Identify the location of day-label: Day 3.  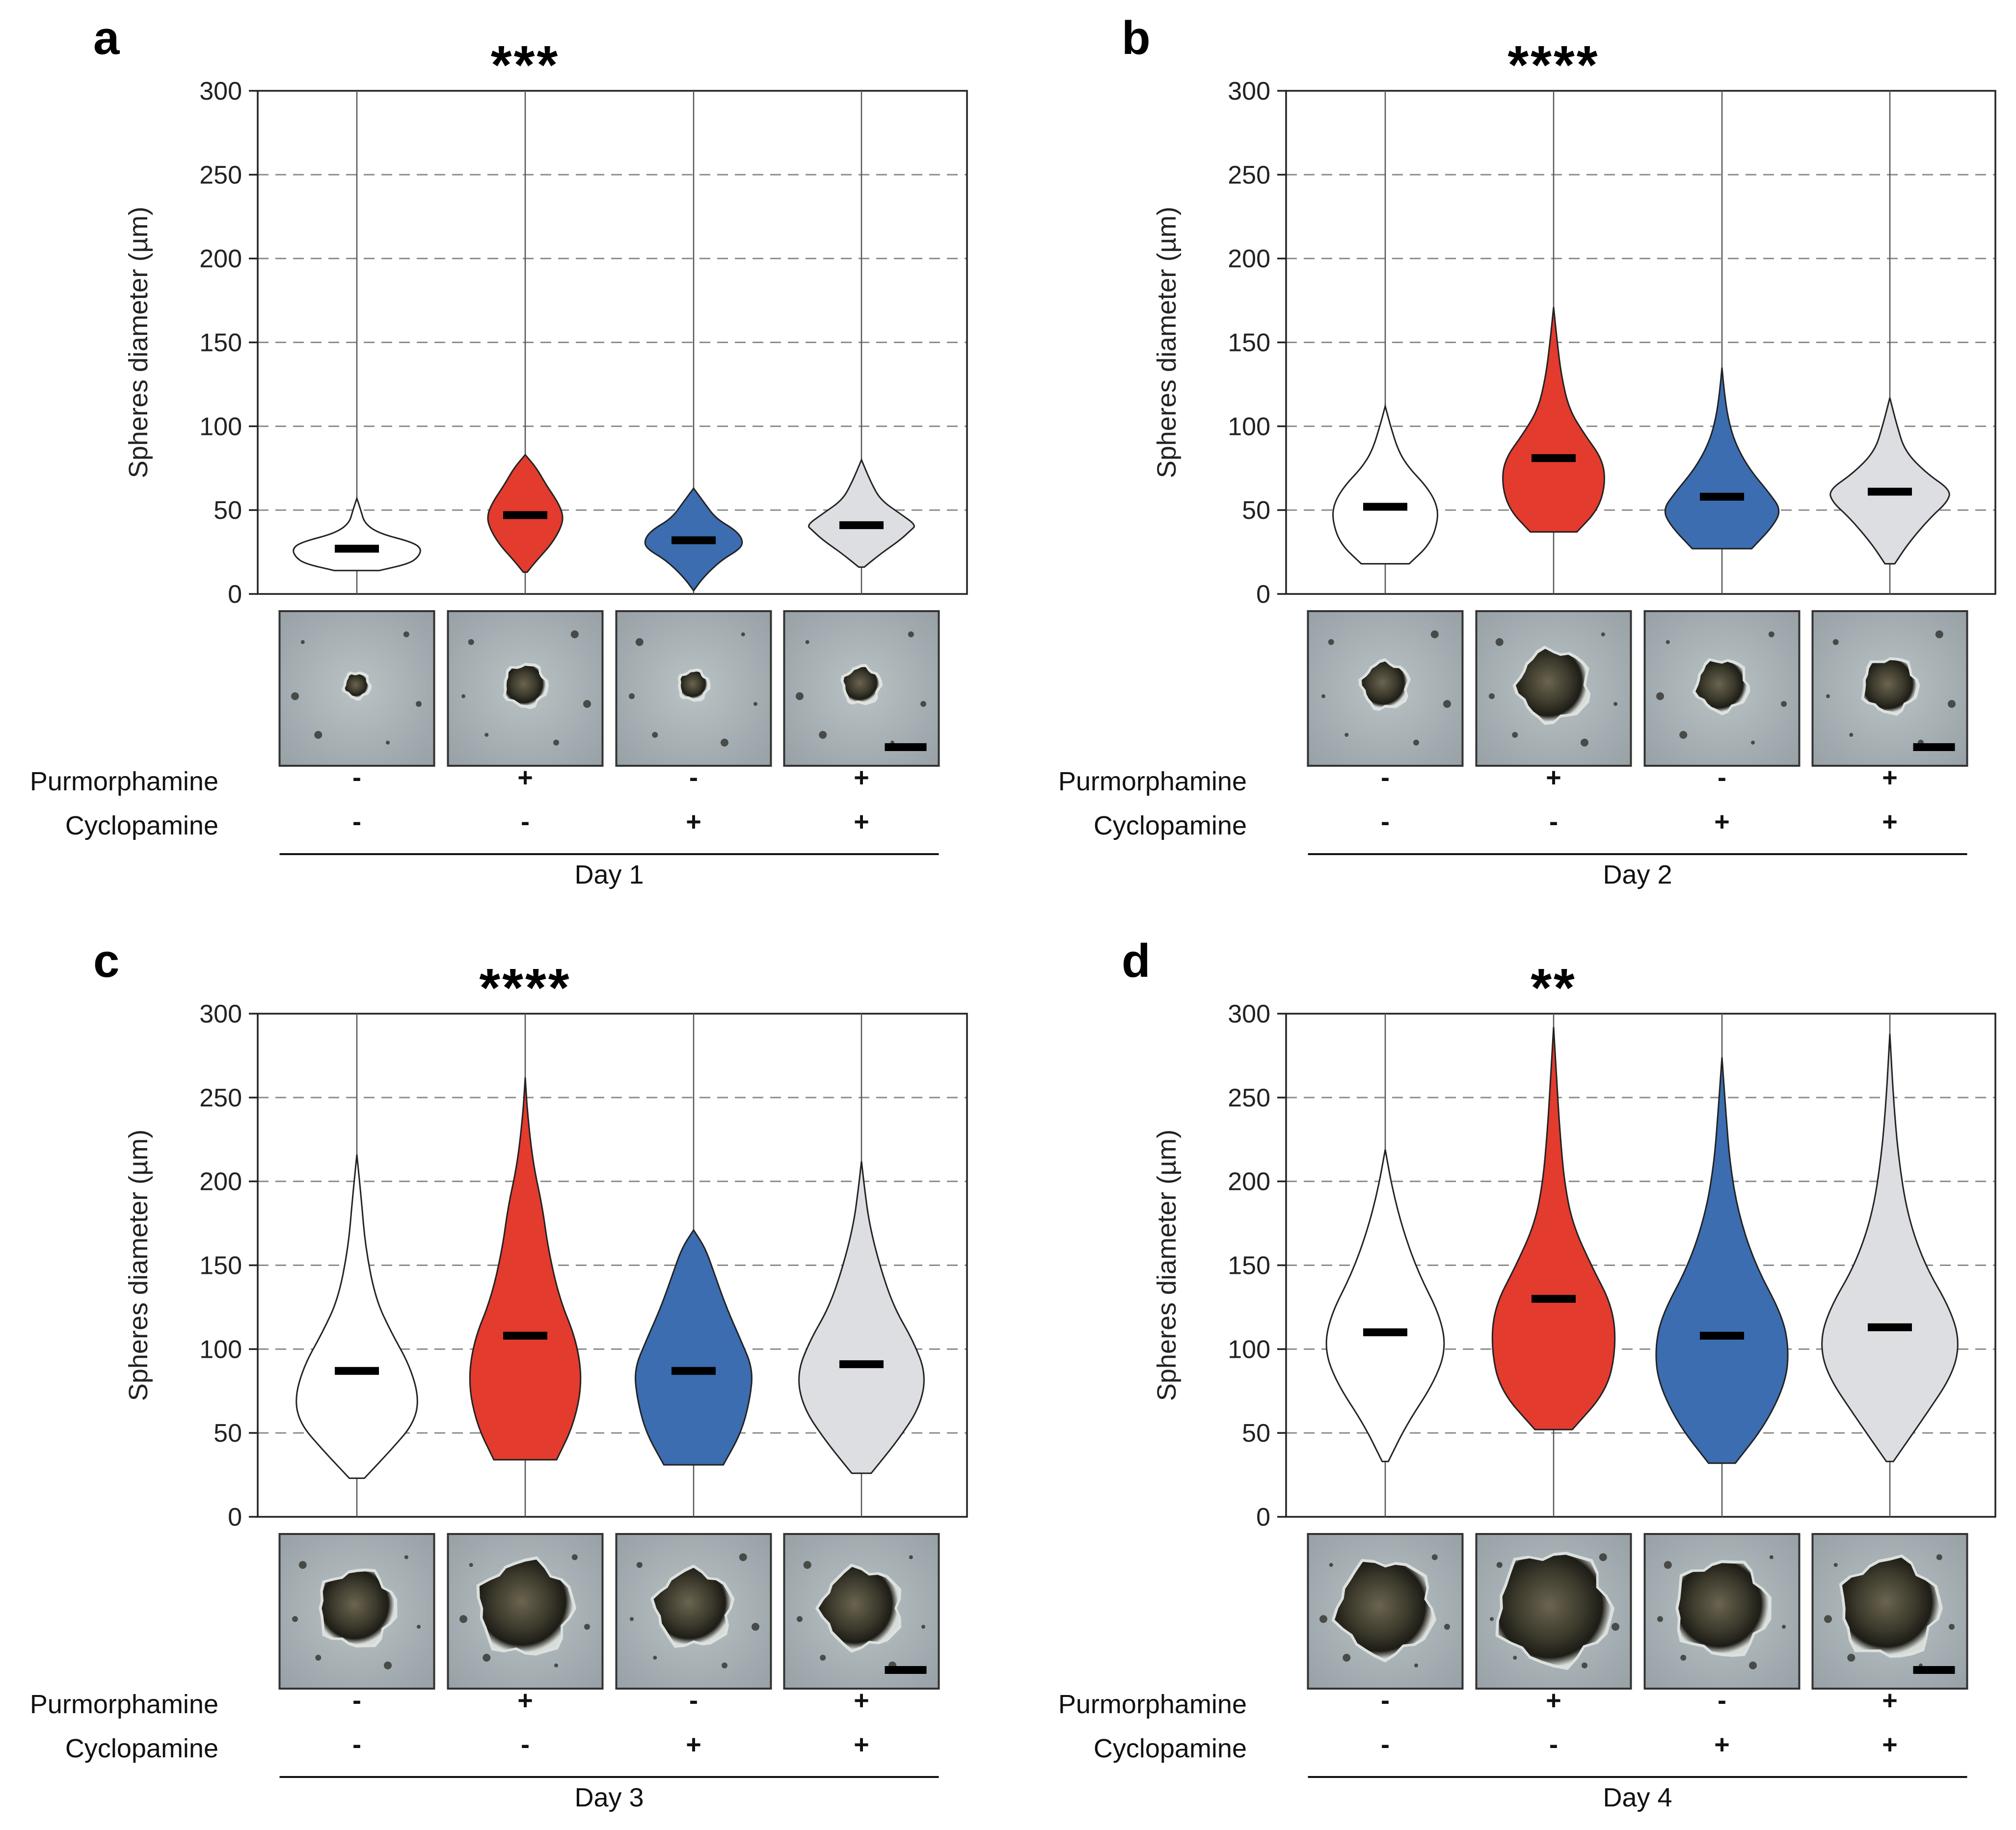
(609, 1798).